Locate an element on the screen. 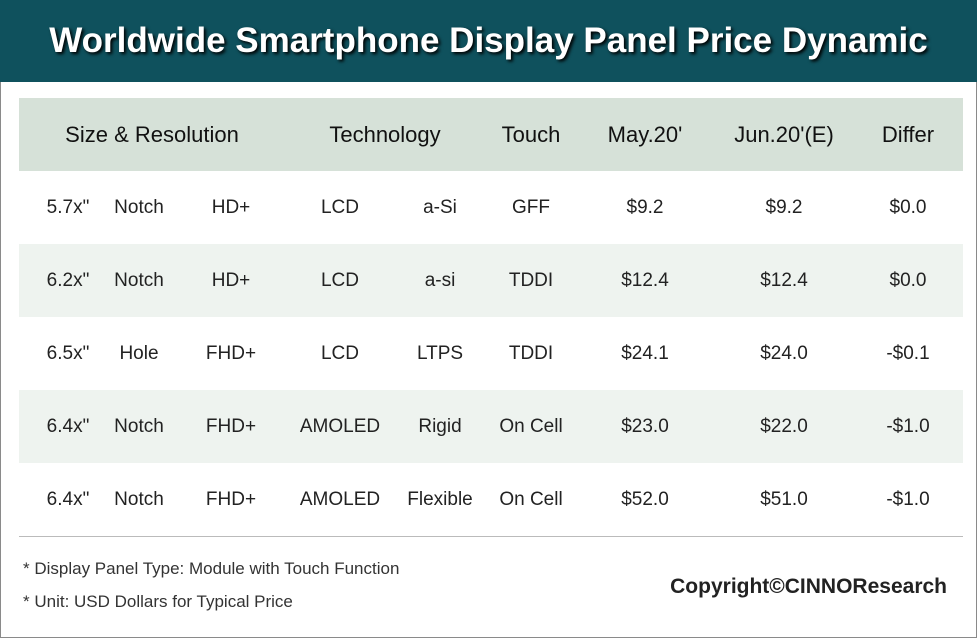  divider is located at coordinates (491, 536).